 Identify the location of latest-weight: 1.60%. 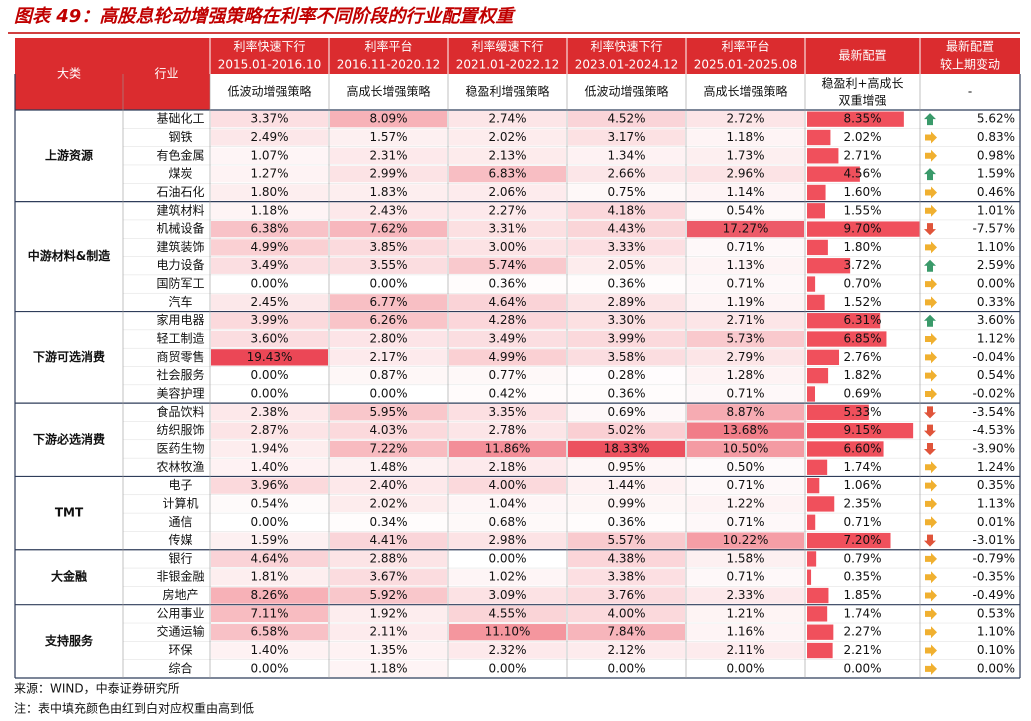
(862, 192).